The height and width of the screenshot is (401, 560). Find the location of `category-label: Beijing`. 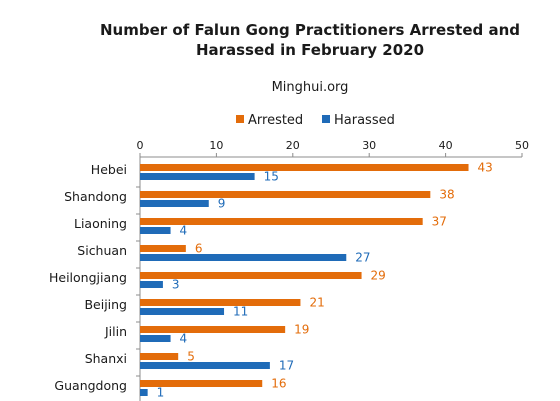

category-label: Beijing is located at coordinates (105, 304).